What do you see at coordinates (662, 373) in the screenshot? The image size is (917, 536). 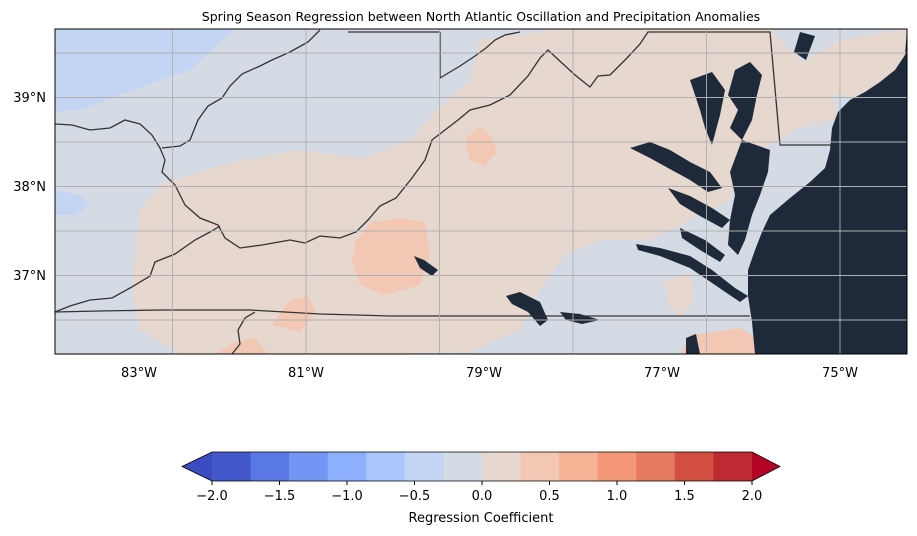 I see `lon-tick-label: 77°W` at bounding box center [662, 373].